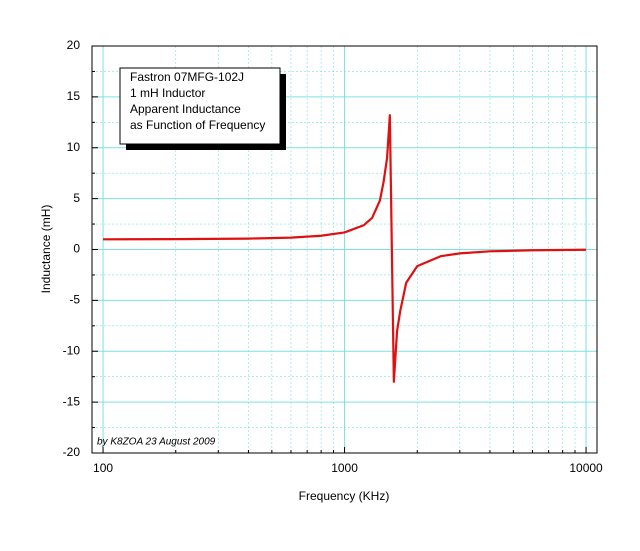  What do you see at coordinates (344, 496) in the screenshot?
I see `x-axis-title: Frequency (KHz)` at bounding box center [344, 496].